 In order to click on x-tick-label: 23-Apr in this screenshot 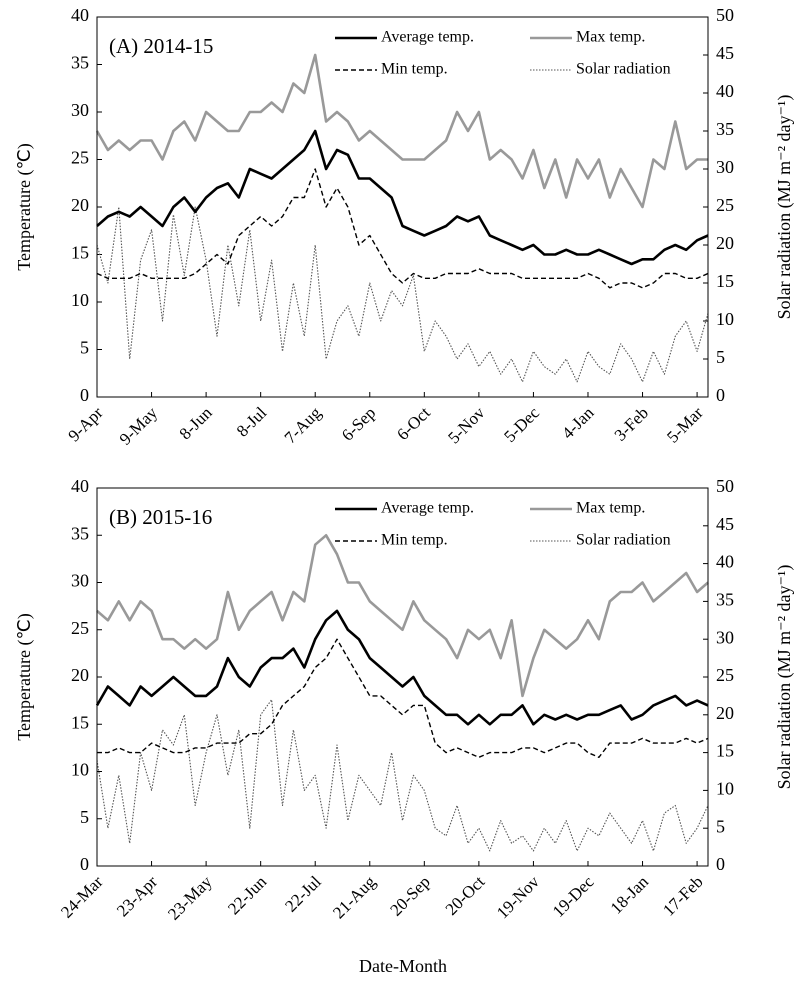, I will do `click(137, 896)`.